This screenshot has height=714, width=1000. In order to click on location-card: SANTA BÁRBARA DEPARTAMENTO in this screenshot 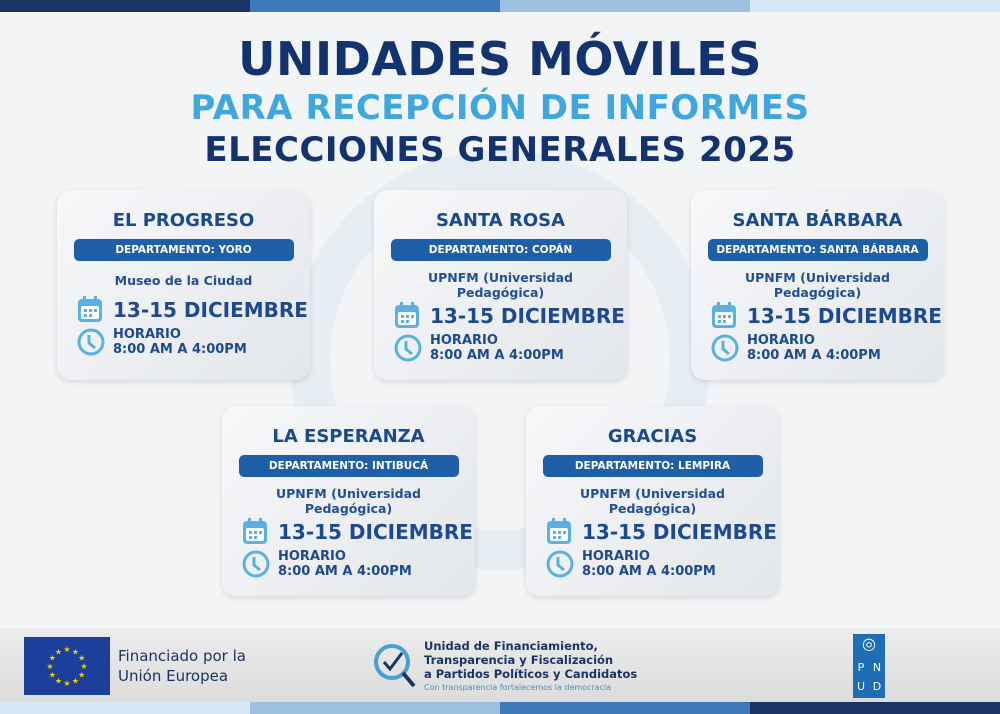, I will do `click(817, 285)`.